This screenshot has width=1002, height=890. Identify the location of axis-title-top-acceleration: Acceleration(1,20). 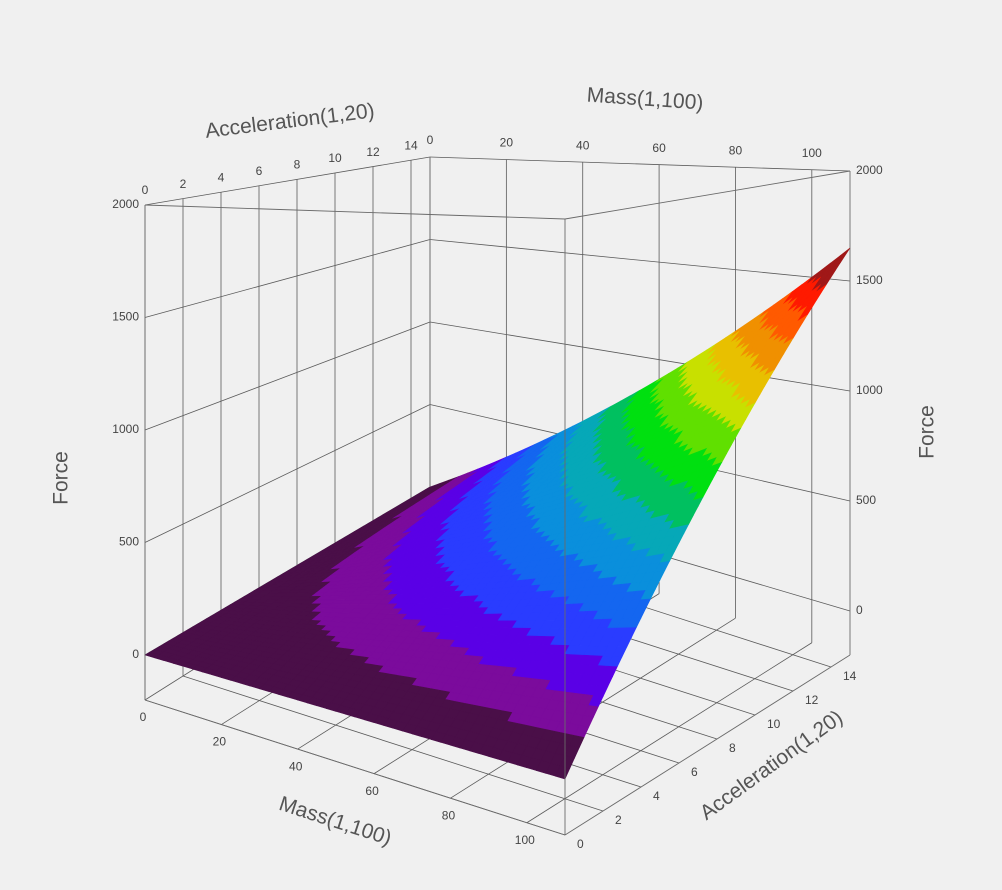
(290, 121).